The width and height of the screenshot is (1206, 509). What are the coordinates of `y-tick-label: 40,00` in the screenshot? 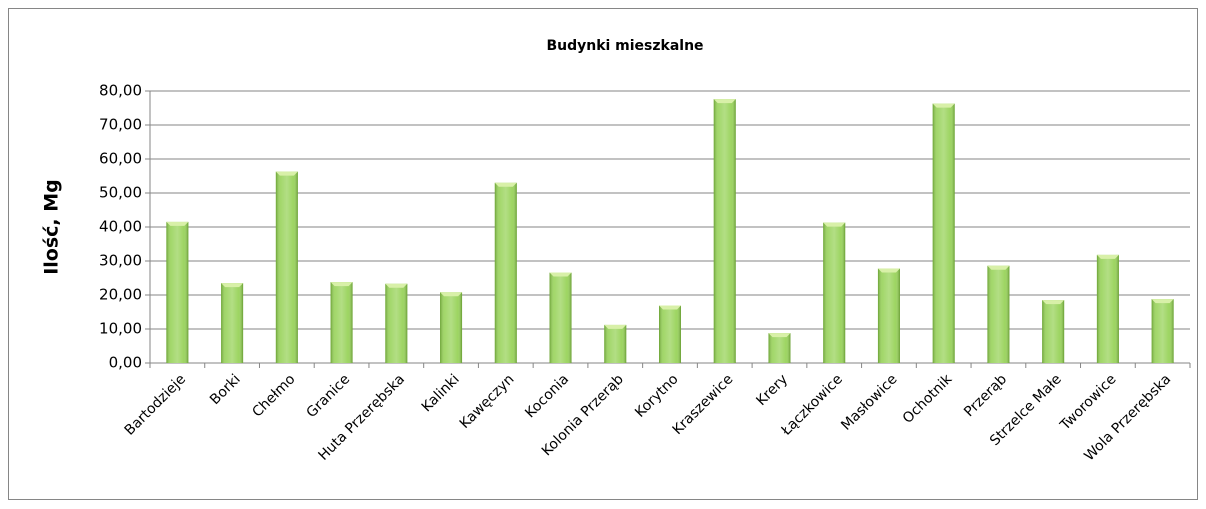 It's located at (120, 227).